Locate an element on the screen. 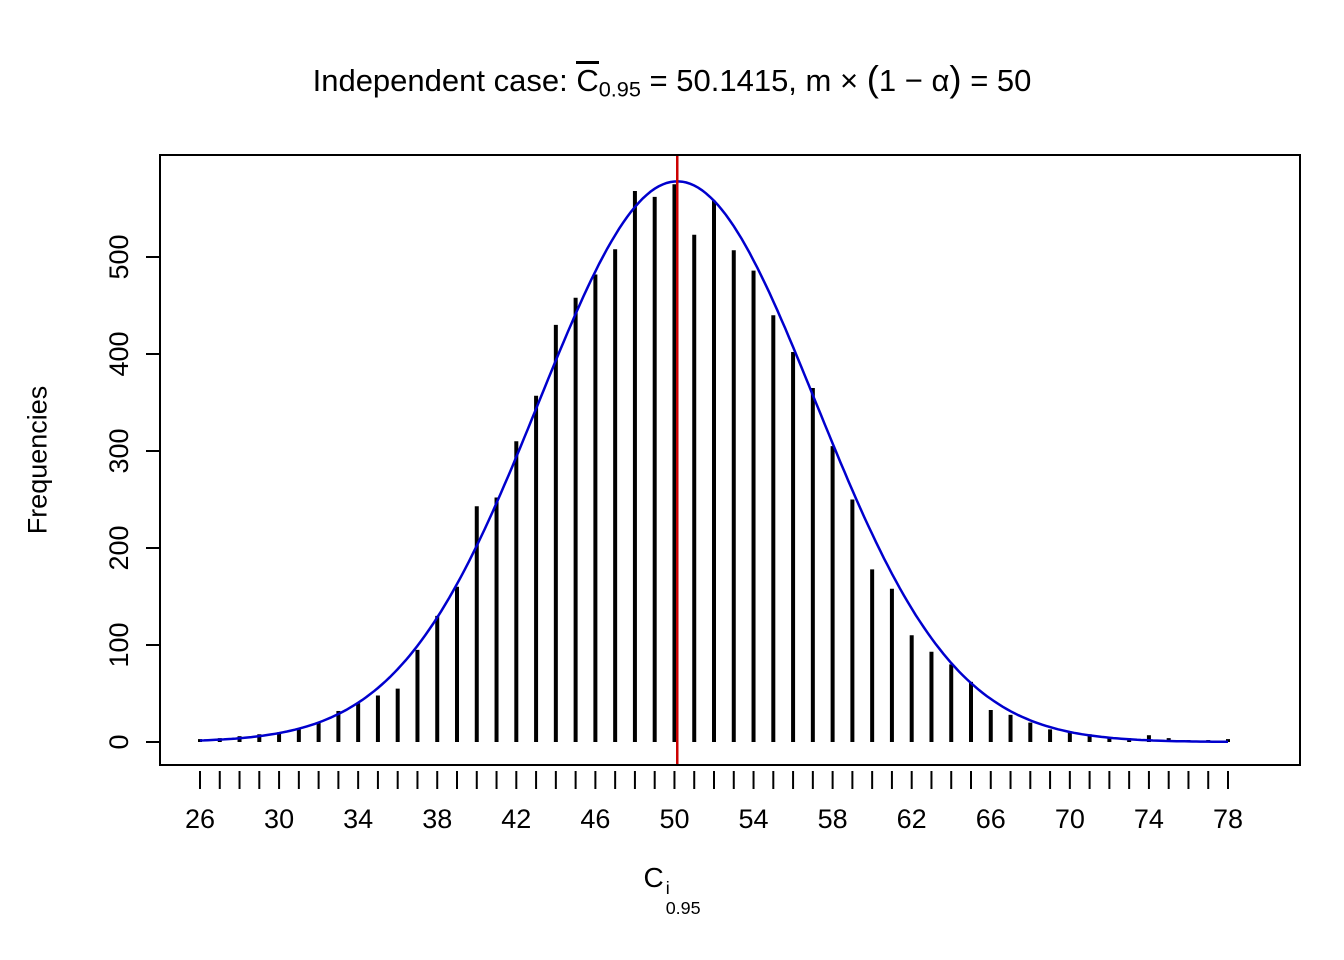 The width and height of the screenshot is (1344, 960). y-tick-label-500: 500 is located at coordinates (119, 256).